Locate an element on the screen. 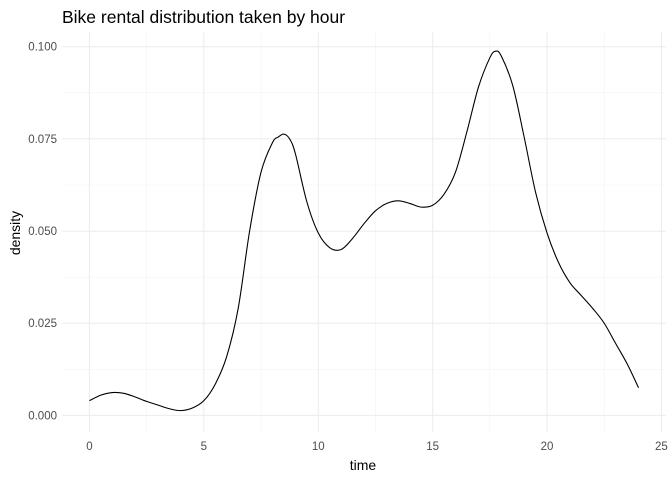 This screenshot has width=672, height=480. y-tick-label: 0.075 is located at coordinates (42, 140).